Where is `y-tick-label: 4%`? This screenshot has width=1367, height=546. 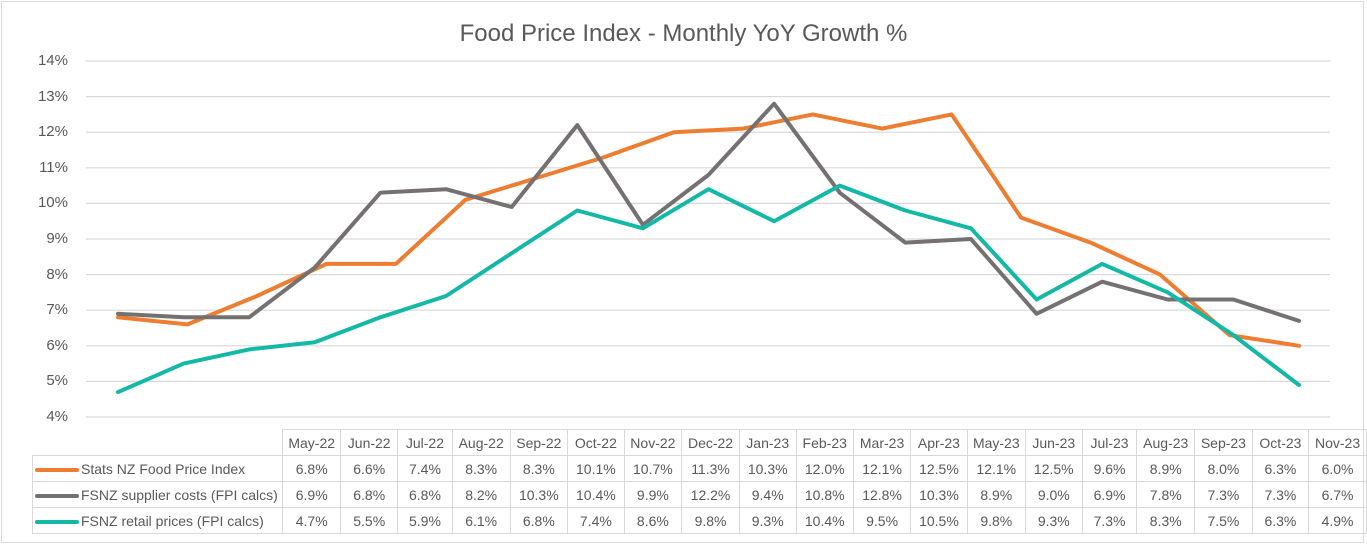
y-tick-label: 4% is located at coordinates (57, 416).